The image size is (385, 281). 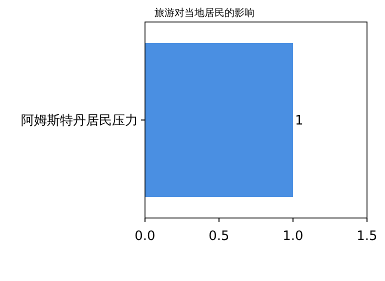 What do you see at coordinates (367, 236) in the screenshot?
I see `x-tick-label: 1.5` at bounding box center [367, 236].